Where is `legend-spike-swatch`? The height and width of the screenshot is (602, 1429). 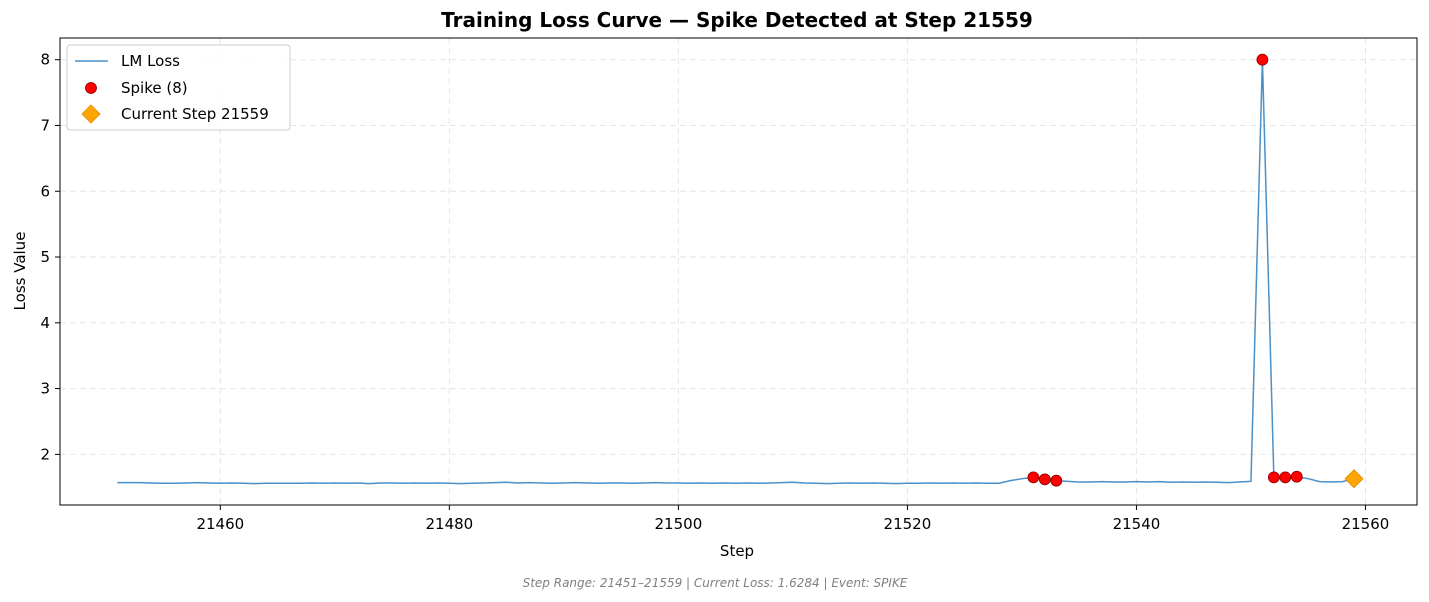 legend-spike-swatch is located at coordinates (91, 88).